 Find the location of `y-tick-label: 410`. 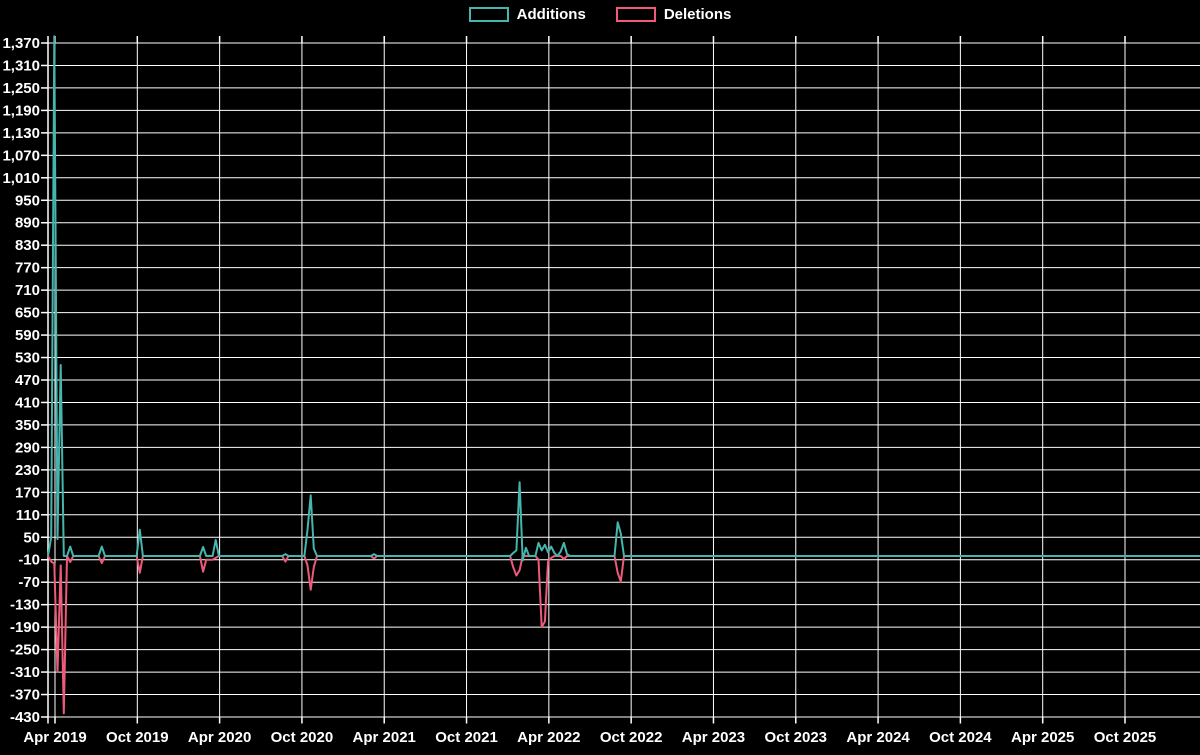

y-tick-label: 410 is located at coordinates (27, 402).